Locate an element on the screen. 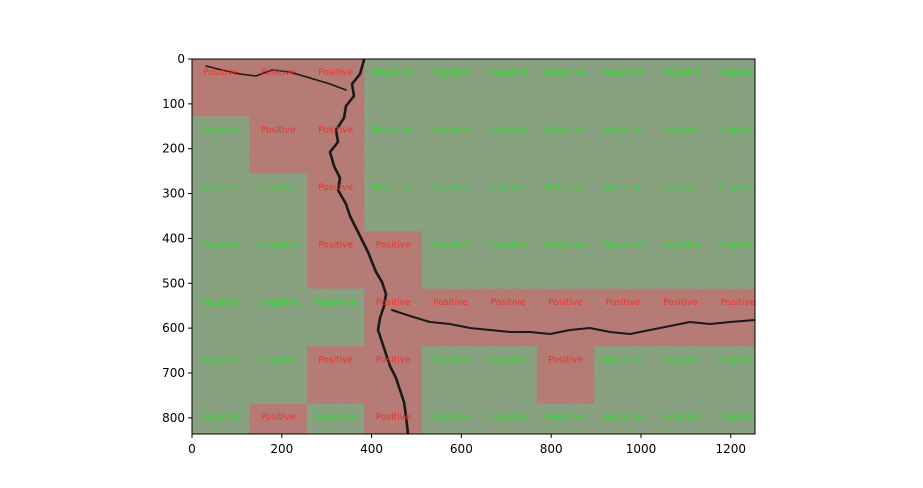 This screenshot has width=923, height=488. main-crack is located at coordinates (369, 246).